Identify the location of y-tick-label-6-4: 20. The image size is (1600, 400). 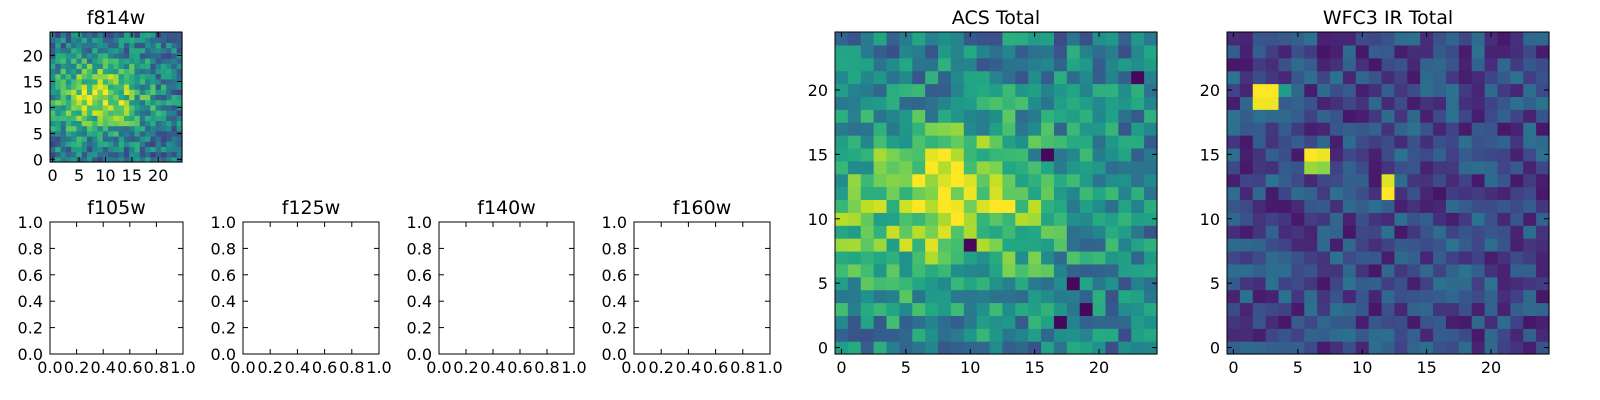
(1210, 90).